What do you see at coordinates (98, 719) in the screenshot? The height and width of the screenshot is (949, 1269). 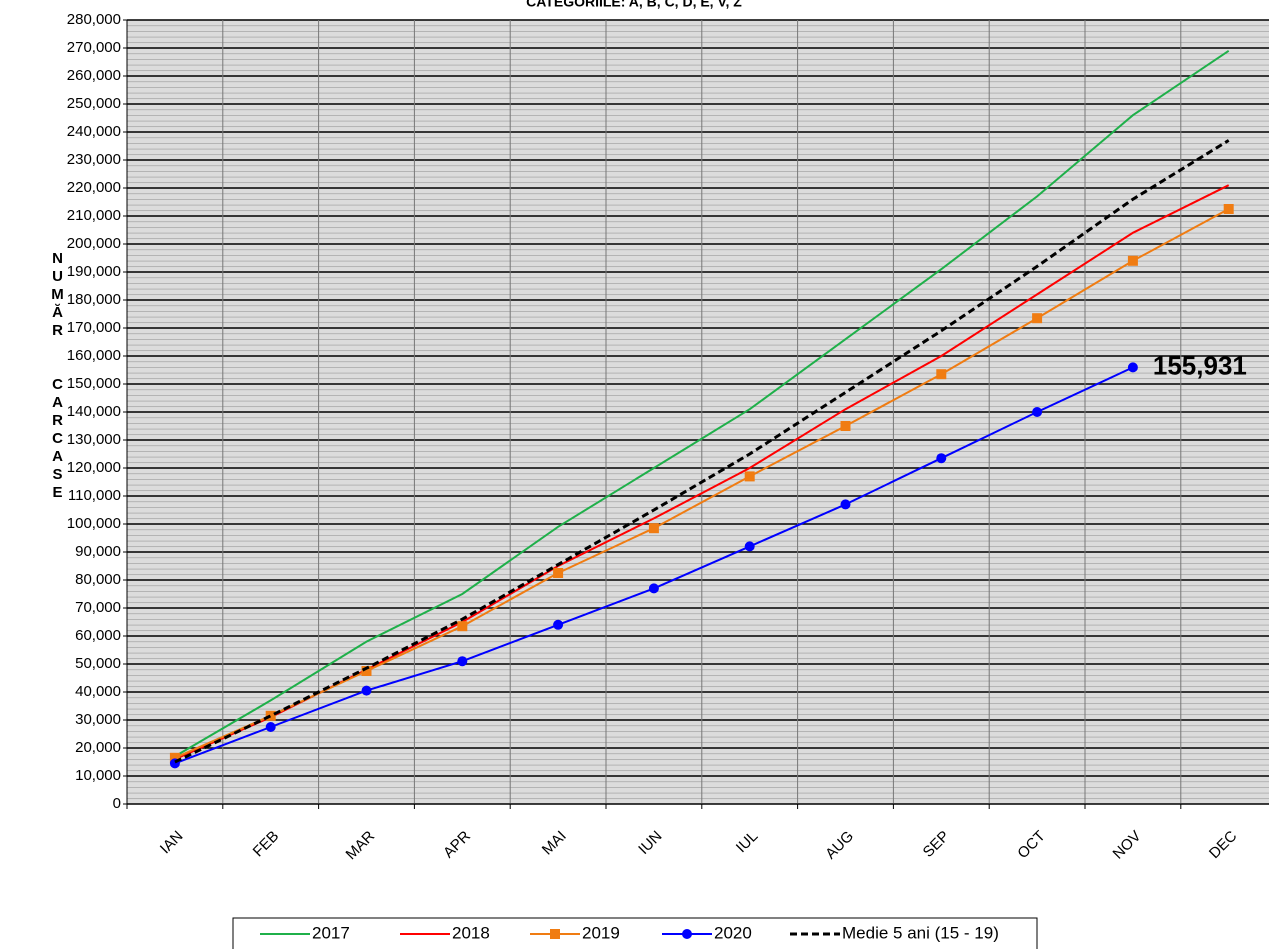 I see `y-tick-label: 30,000` at bounding box center [98, 719].